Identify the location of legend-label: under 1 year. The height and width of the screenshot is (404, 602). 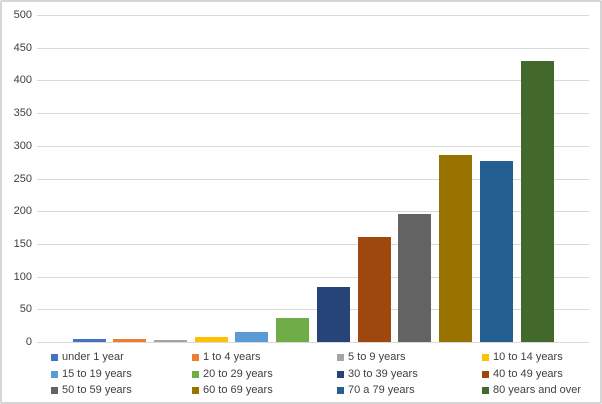
(93, 357).